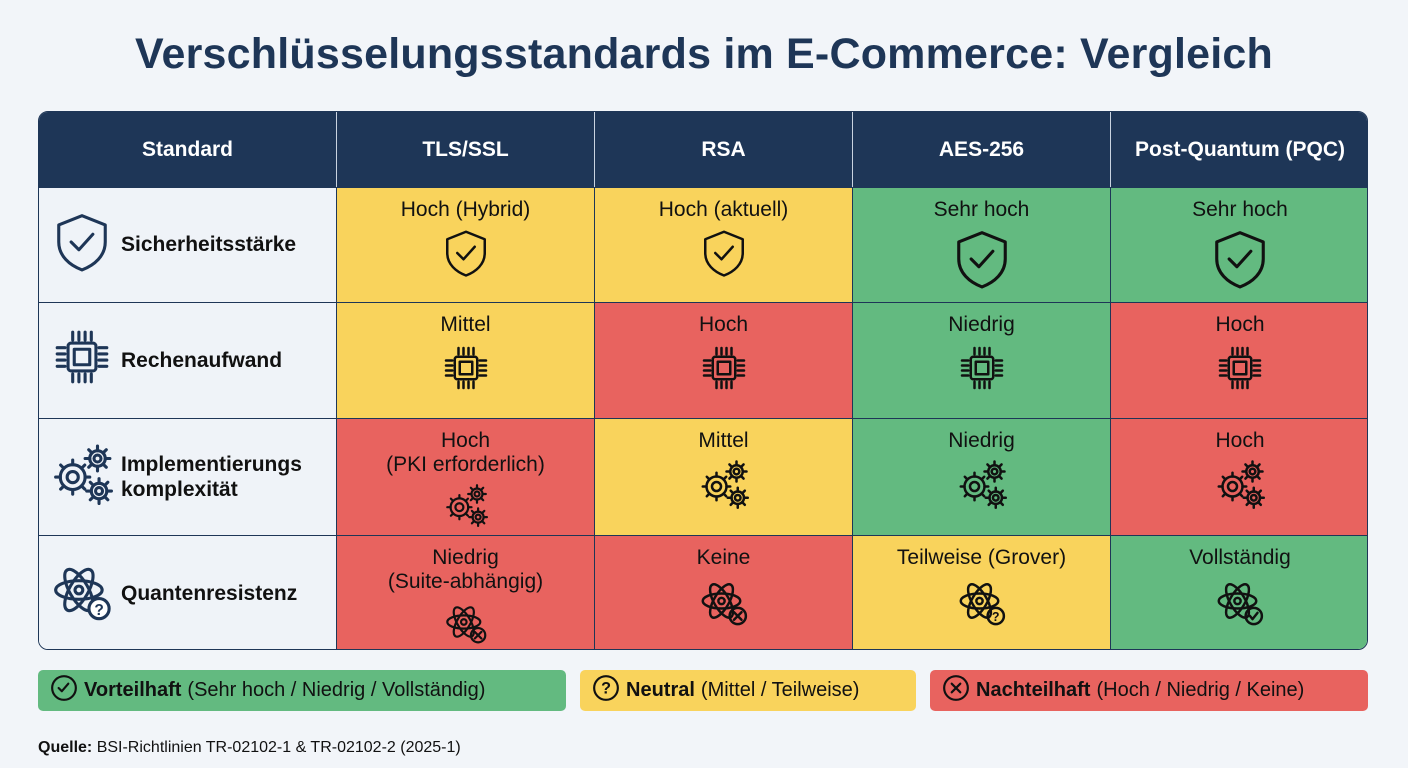  I want to click on legend-item-red: Nachteilhaft (Hoch / Niedrig / Keine), so click(1149, 690).